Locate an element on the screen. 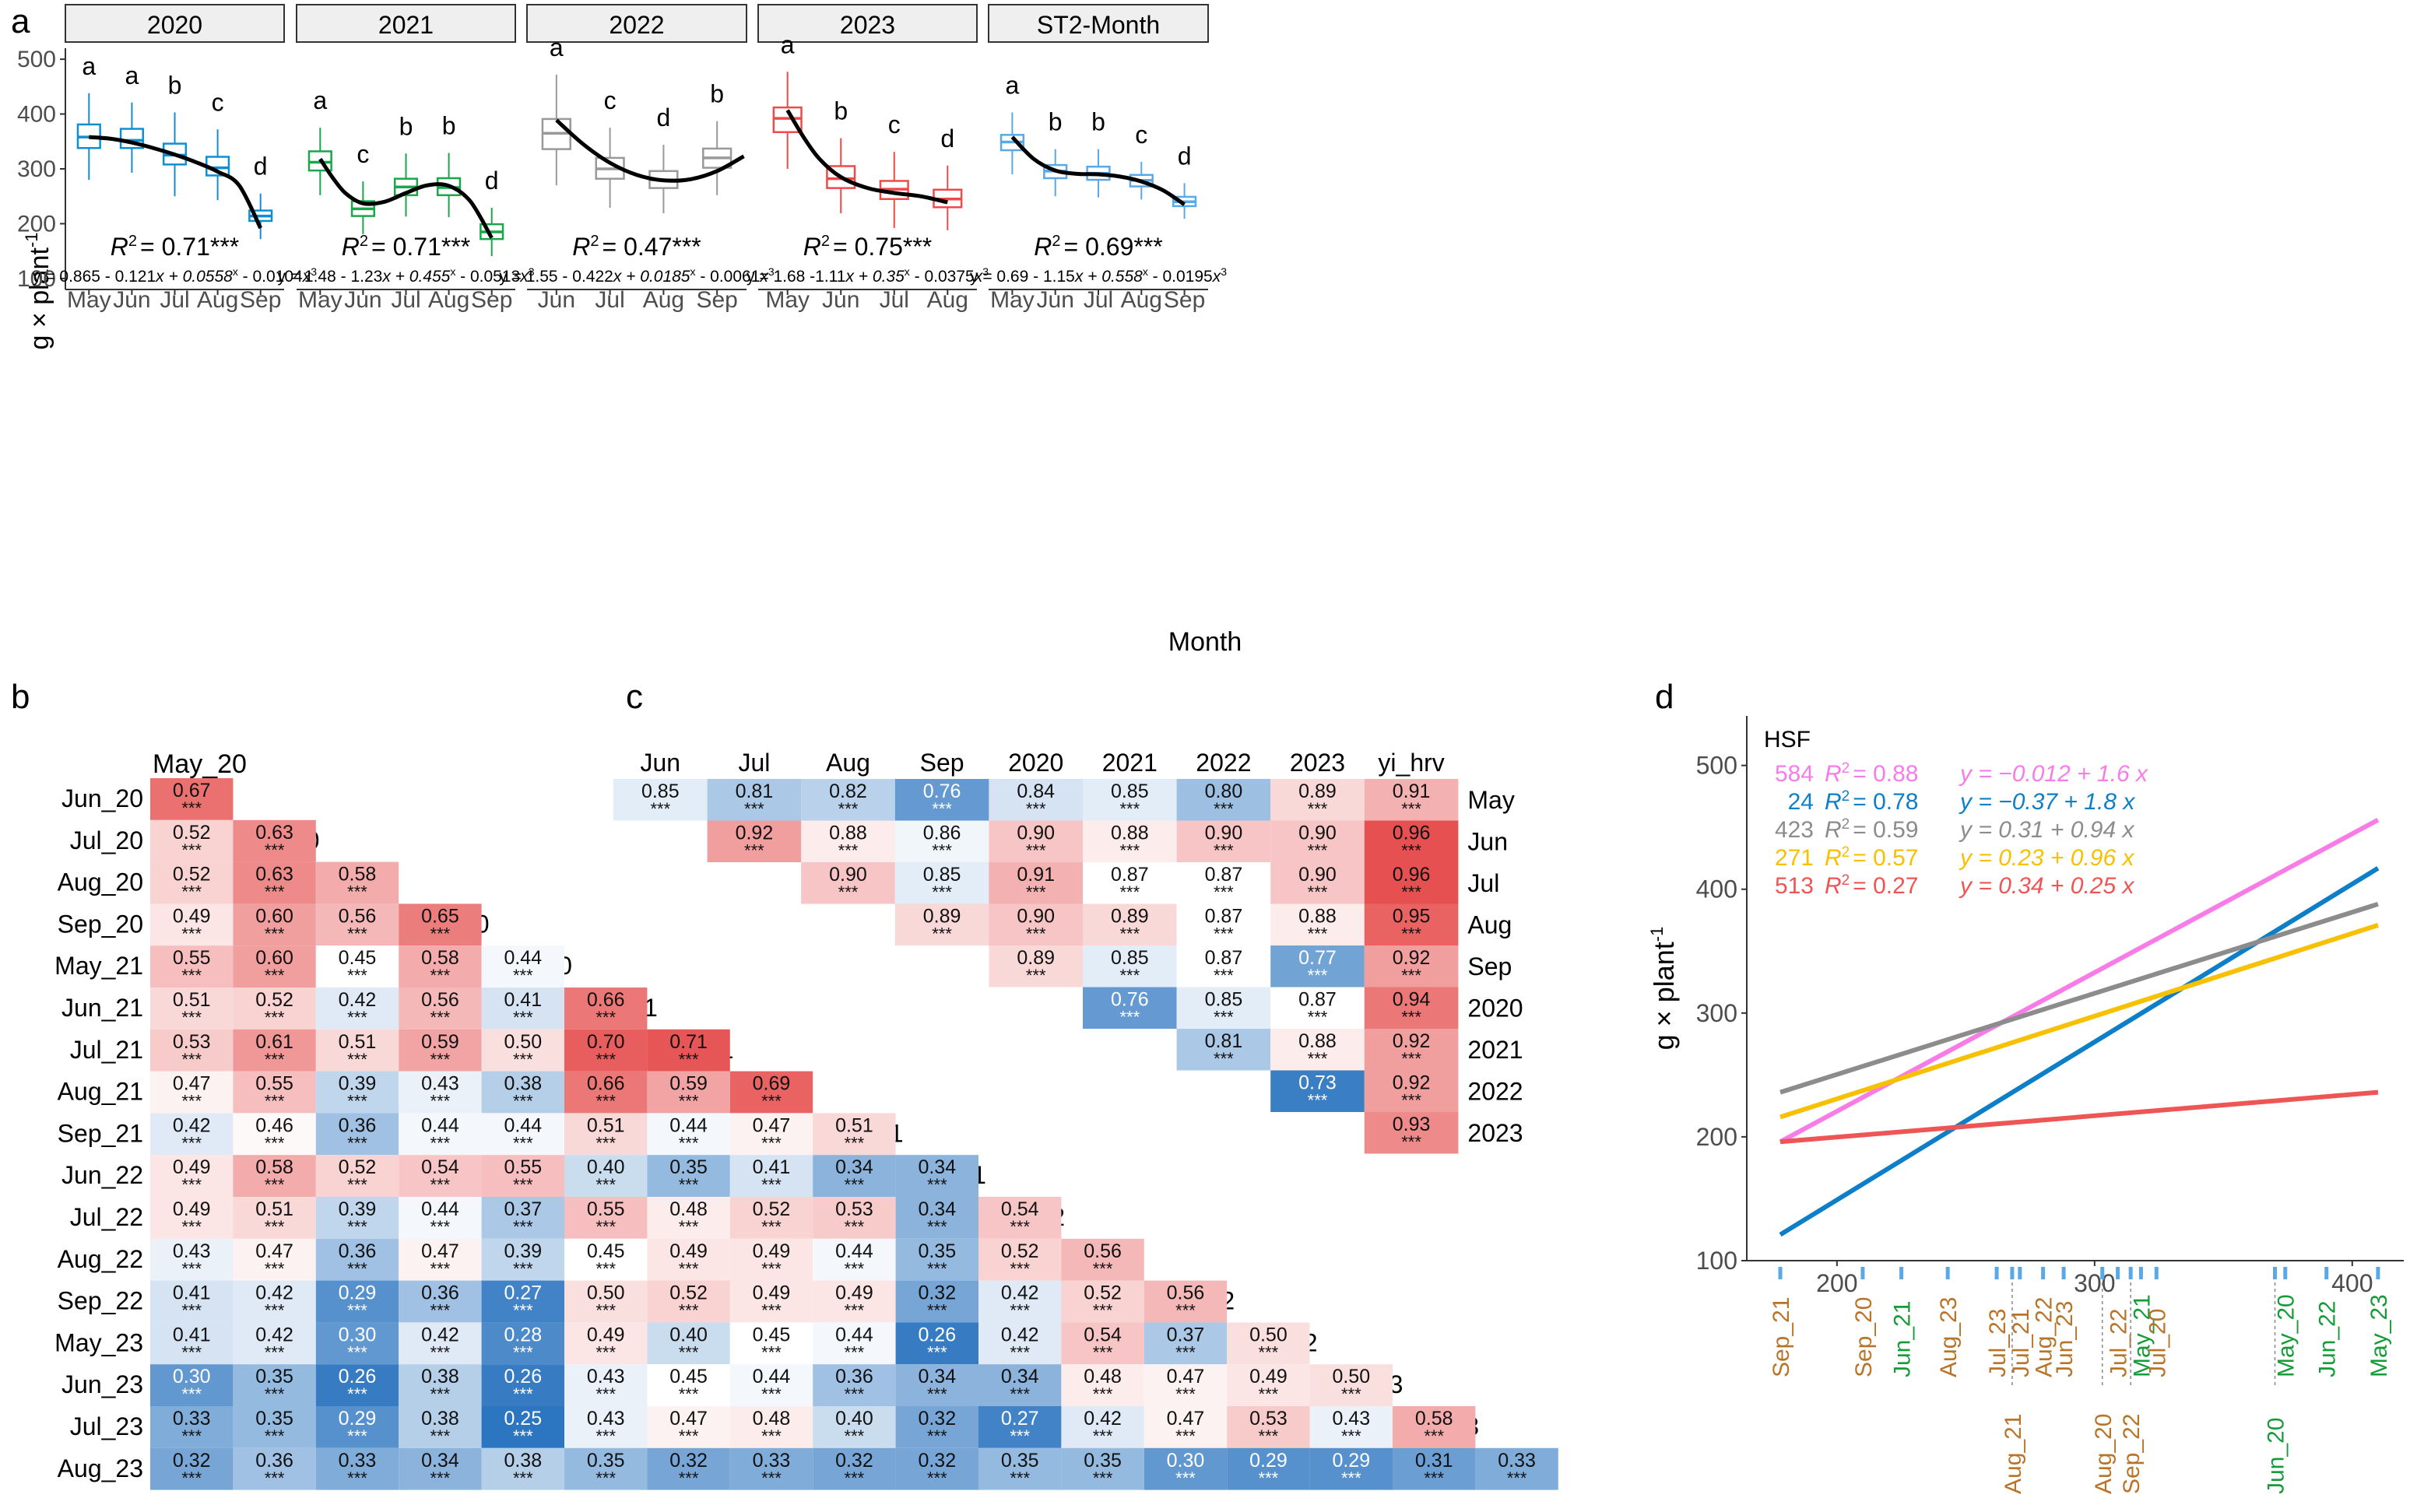 This screenshot has height=1512, width=2410. equation-part: x + 0.455 is located at coordinates (415, 277).